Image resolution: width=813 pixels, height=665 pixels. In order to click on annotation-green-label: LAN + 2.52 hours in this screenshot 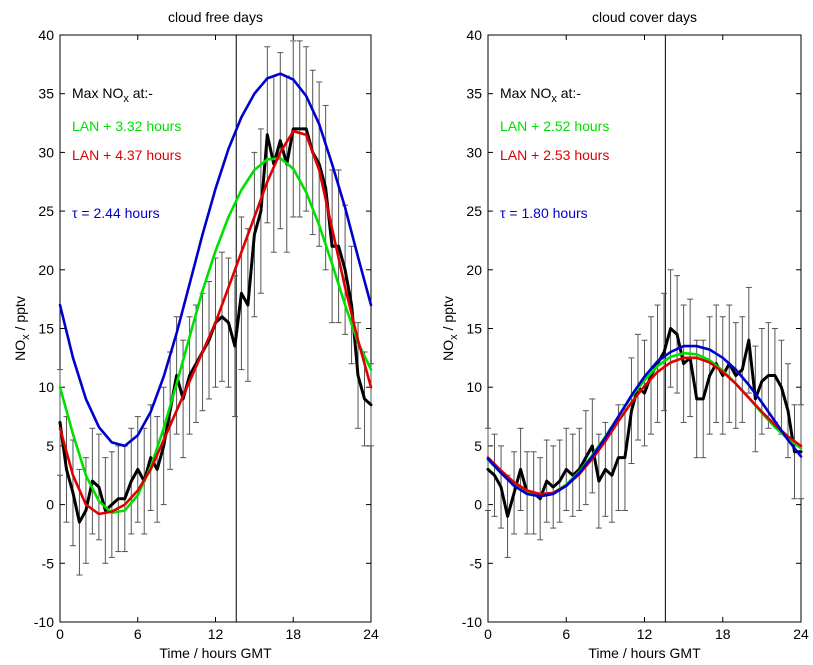, I will do `click(554, 126)`.